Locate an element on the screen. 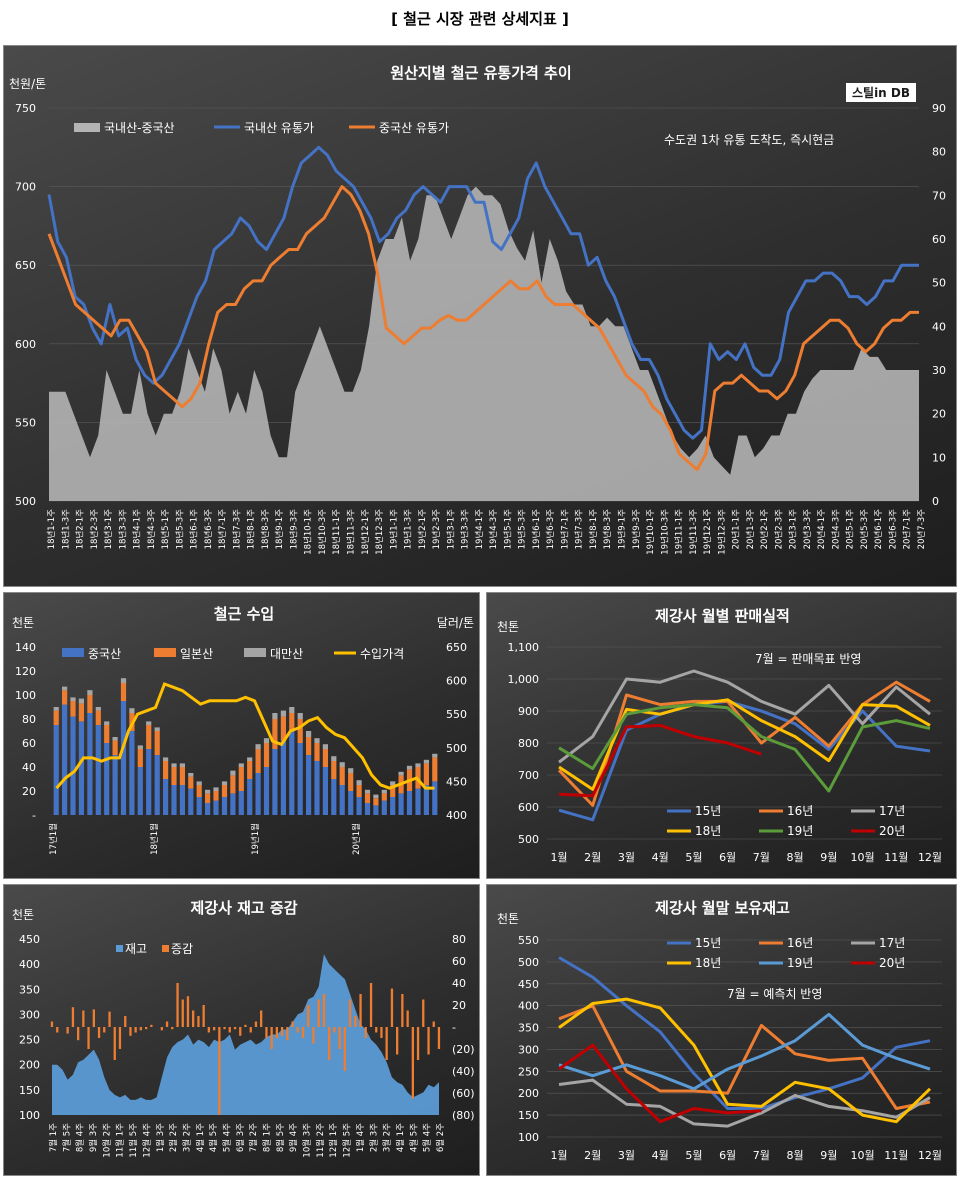 This screenshot has height=1179, width=960. x-tick-label: 20년5-1주 is located at coordinates (850, 529).